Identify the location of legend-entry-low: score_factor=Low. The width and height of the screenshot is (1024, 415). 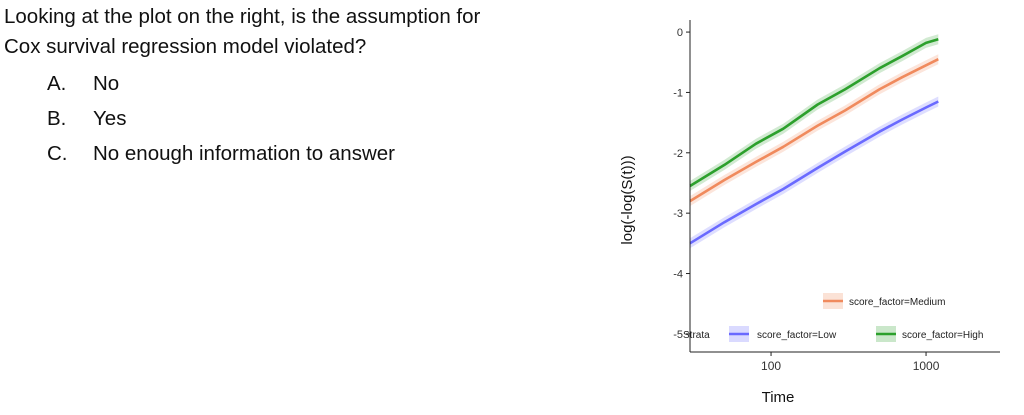
(797, 335).